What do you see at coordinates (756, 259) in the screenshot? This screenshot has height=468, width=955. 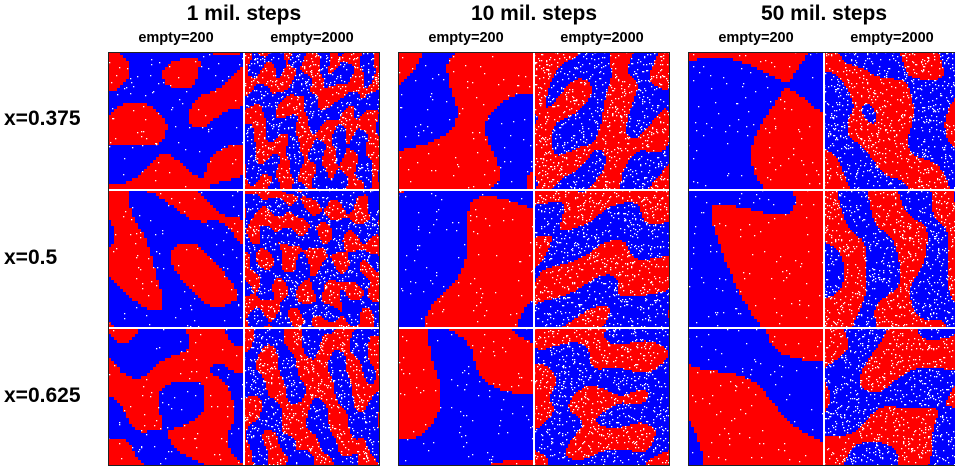 I see `simulation-panel-g3-c1-r2` at bounding box center [756, 259].